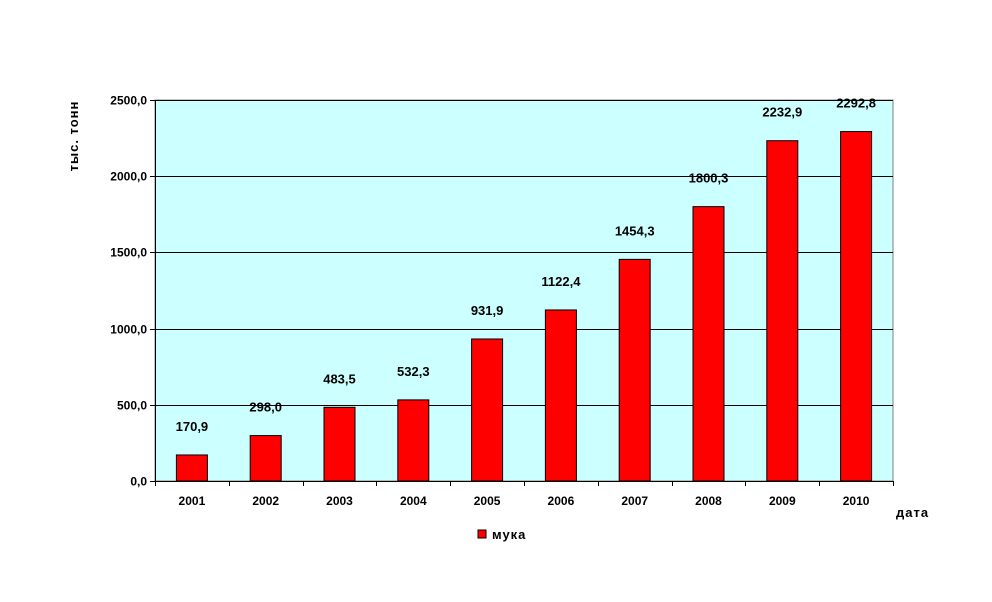 The height and width of the screenshot is (602, 992). What do you see at coordinates (192, 426) in the screenshot?
I see `data-label-2001: 170,9` at bounding box center [192, 426].